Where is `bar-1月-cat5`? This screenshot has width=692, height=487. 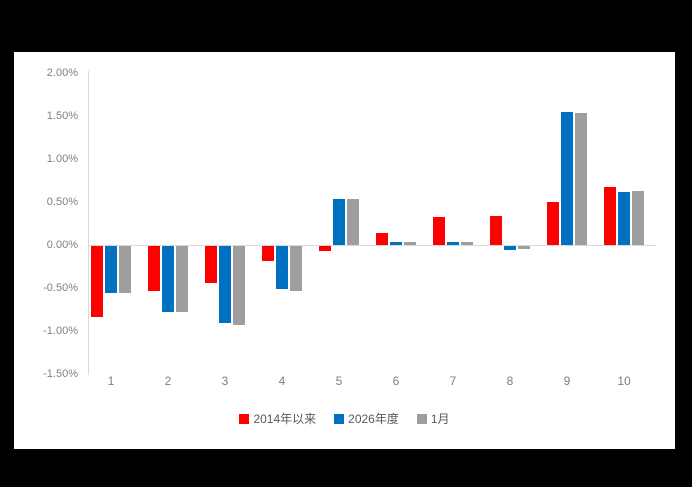
bar-1月-cat5 is located at coordinates (353, 222).